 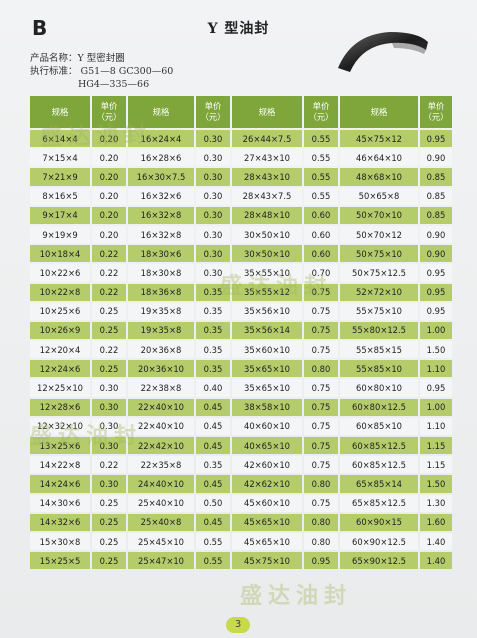 What do you see at coordinates (77, 58) in the screenshot?
I see `product-name-line: 产品名称：Y 型密封圈` at bounding box center [77, 58].